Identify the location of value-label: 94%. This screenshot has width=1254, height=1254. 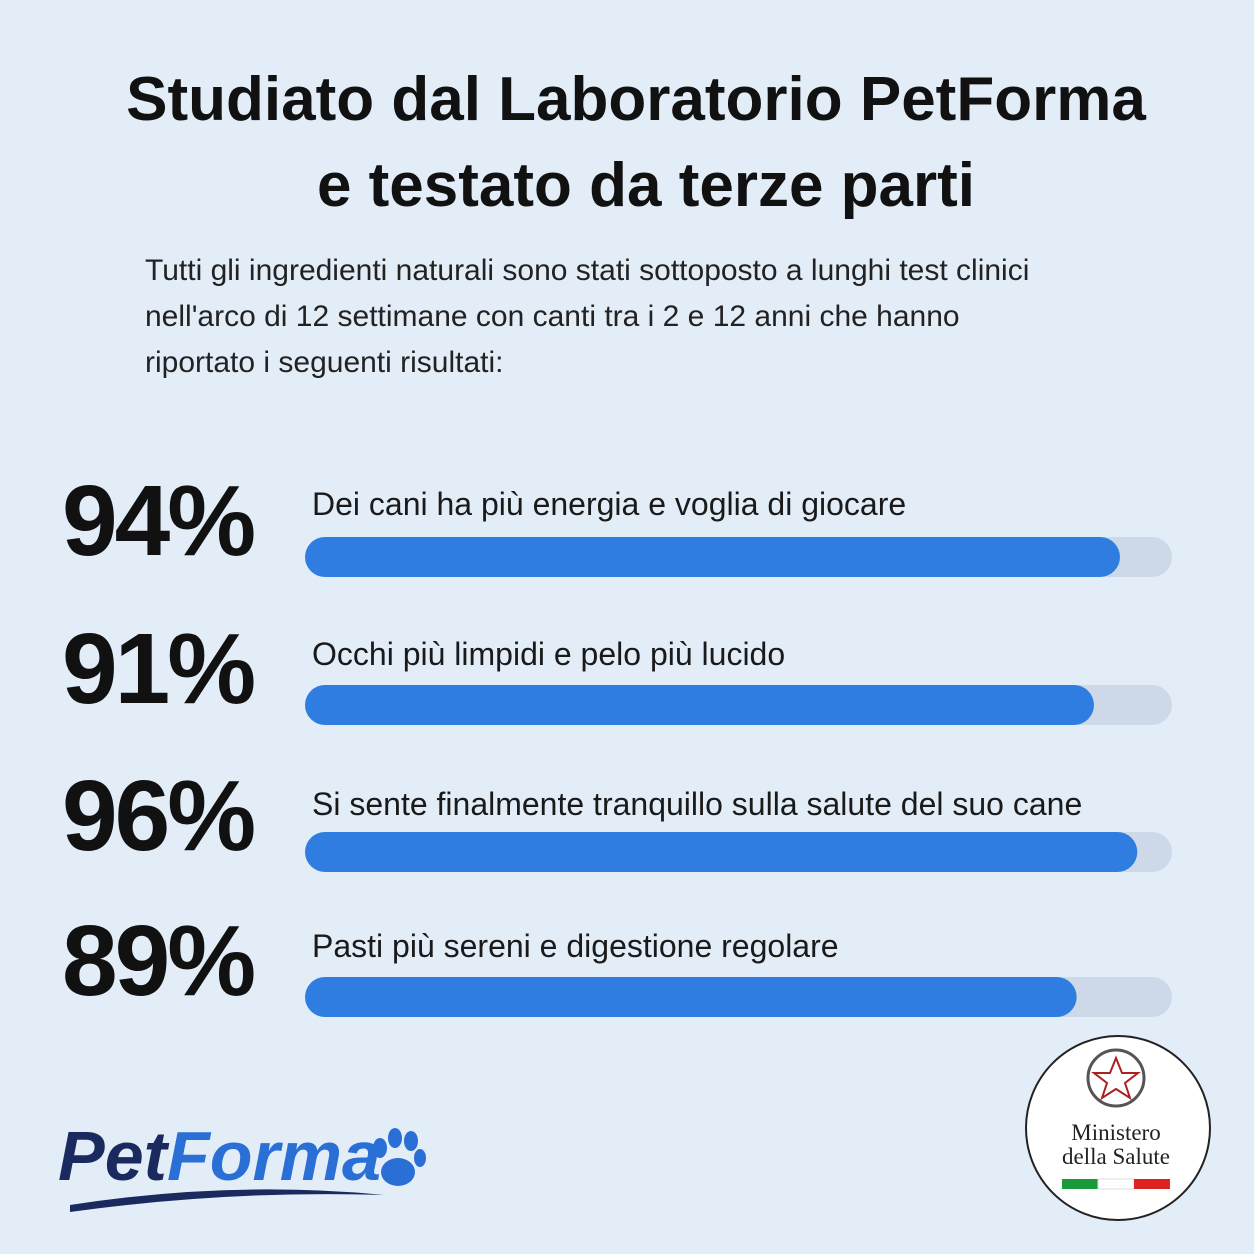
(158, 521).